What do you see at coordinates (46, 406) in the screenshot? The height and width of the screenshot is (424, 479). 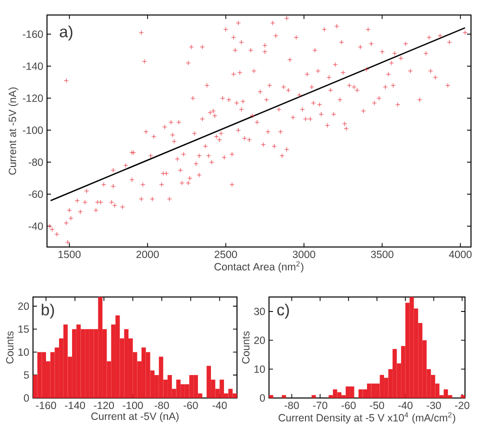 I see `x-tick-label: -160` at bounding box center [46, 406].